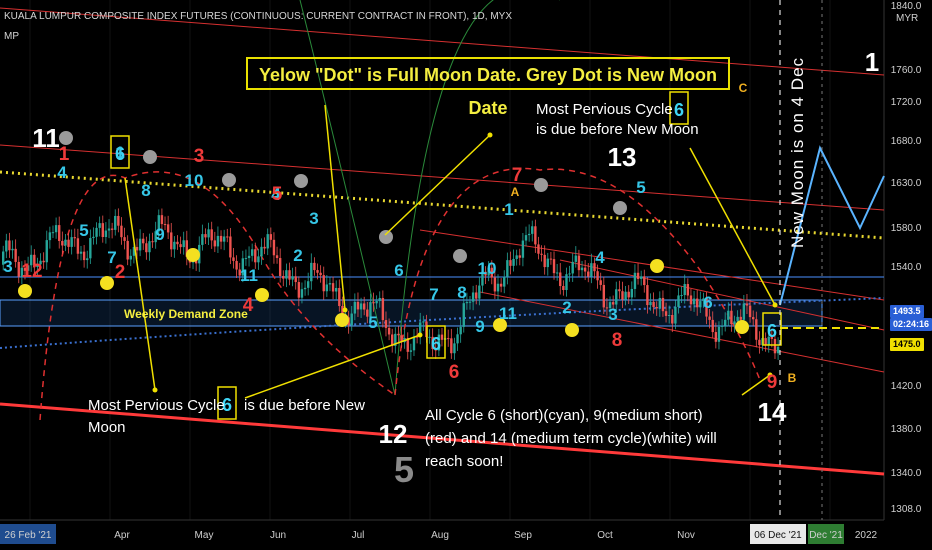  What do you see at coordinates (906, 102) in the screenshot?
I see `price-axis-tick: 1720.0` at bounding box center [906, 102].